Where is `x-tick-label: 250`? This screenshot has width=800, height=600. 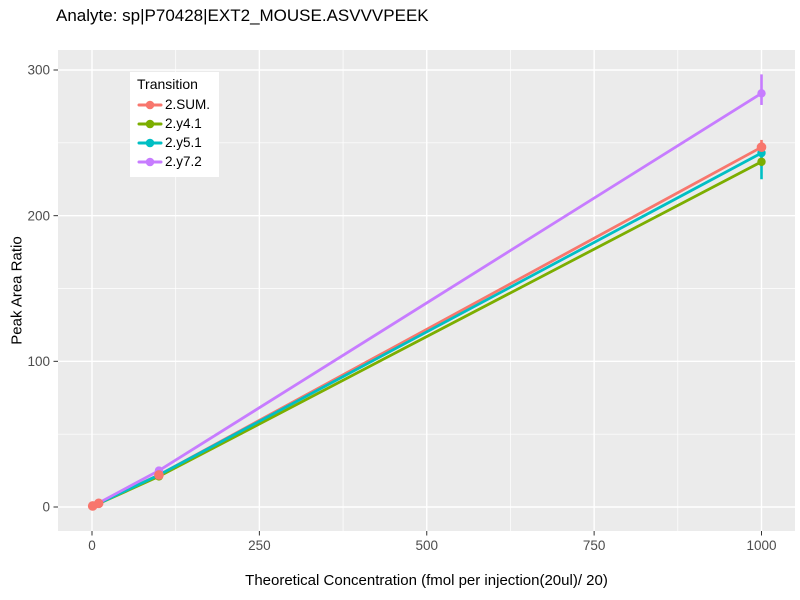 x-tick-label: 250 is located at coordinates (259, 545).